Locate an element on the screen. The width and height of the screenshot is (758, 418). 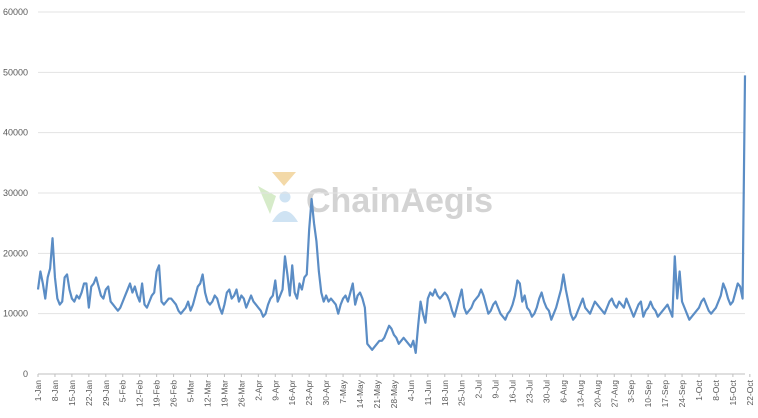
x-tick-label: 3-Sep is located at coordinates (631, 391).